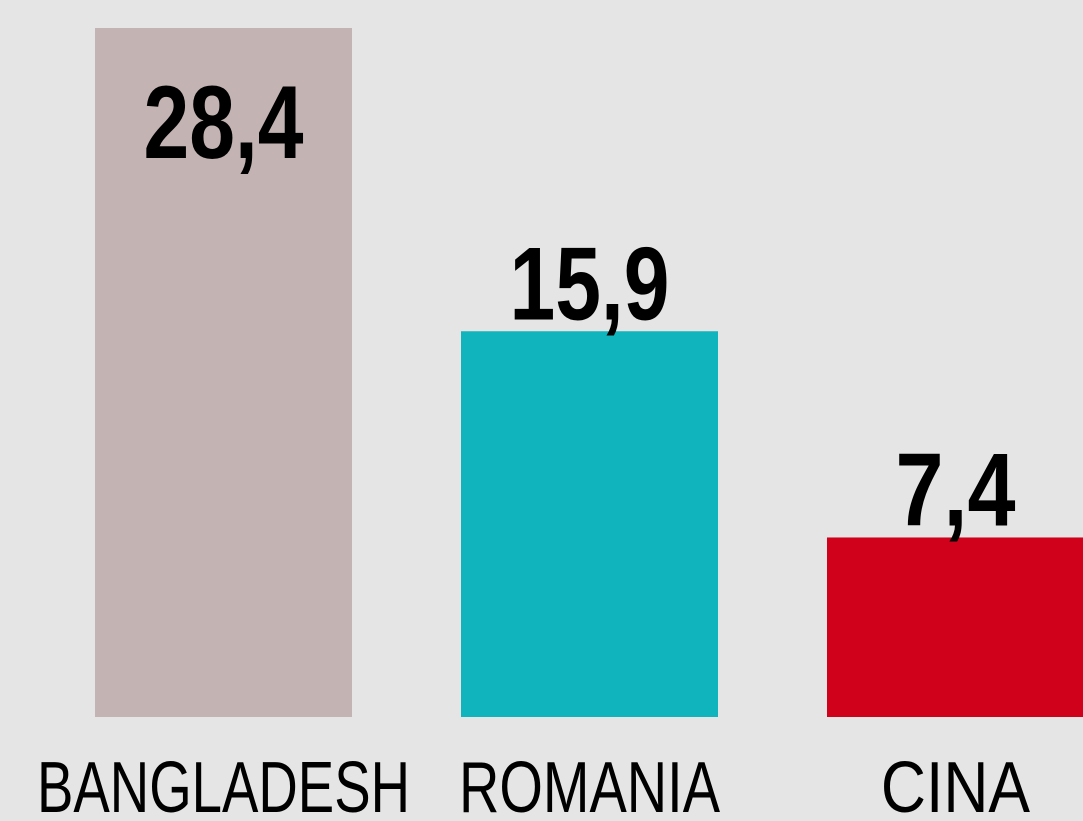  What do you see at coordinates (224, 123) in the screenshot?
I see `value-label: 28,4` at bounding box center [224, 123].